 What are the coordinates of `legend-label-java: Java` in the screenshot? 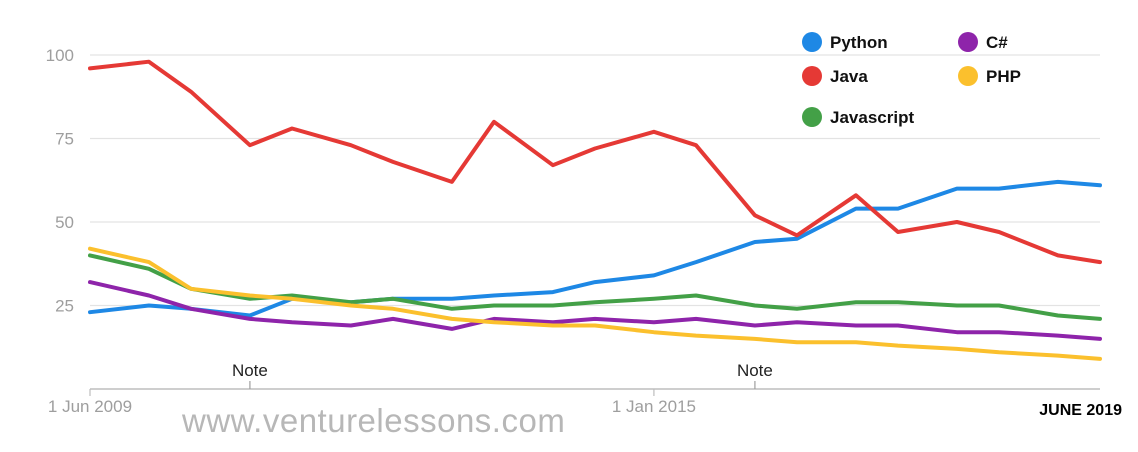 It's located at (849, 76).